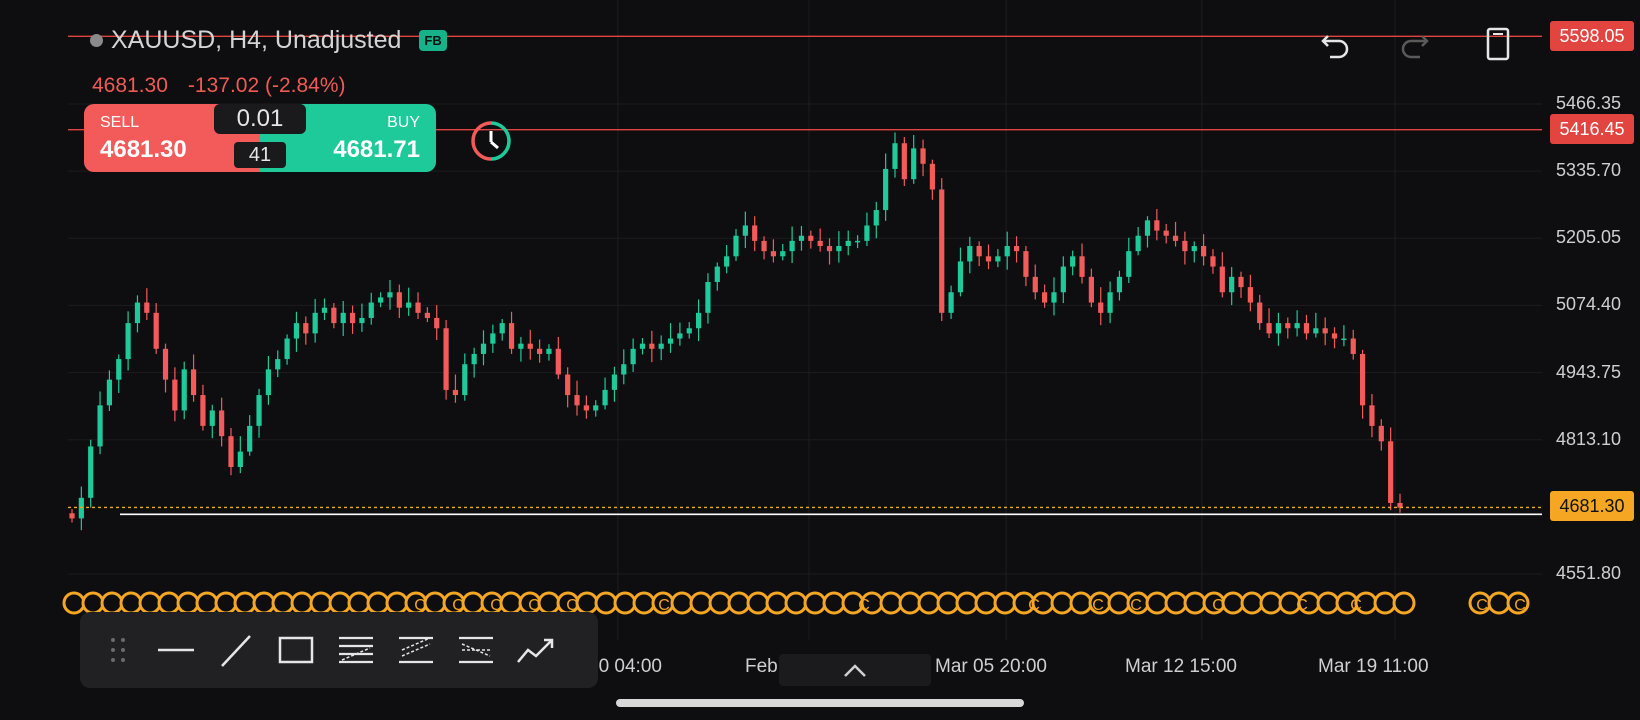 The image size is (1640, 720). What do you see at coordinates (991, 666) in the screenshot?
I see `time-axis-label: Mar 05 20:00` at bounding box center [991, 666].